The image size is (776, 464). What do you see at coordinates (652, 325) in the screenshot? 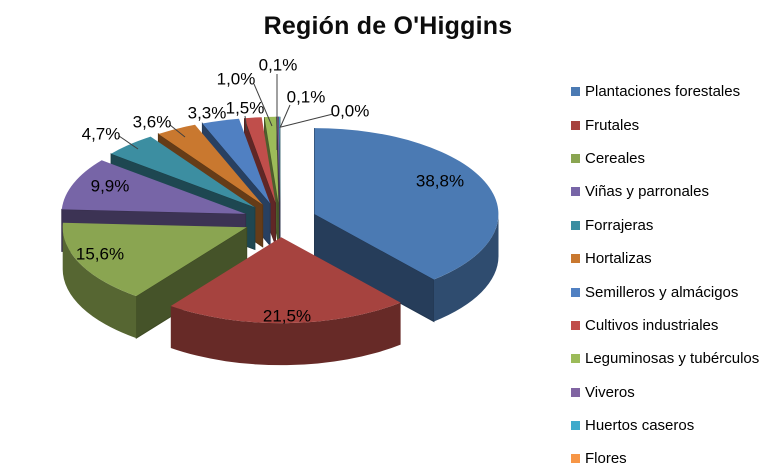
I see `legend-item-label: Cultivos industriales` at bounding box center [652, 325].